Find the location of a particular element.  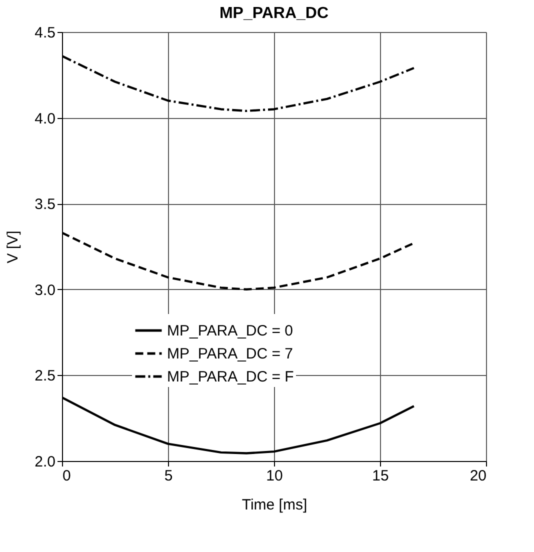

x-tick-label: 20 is located at coordinates (478, 476).